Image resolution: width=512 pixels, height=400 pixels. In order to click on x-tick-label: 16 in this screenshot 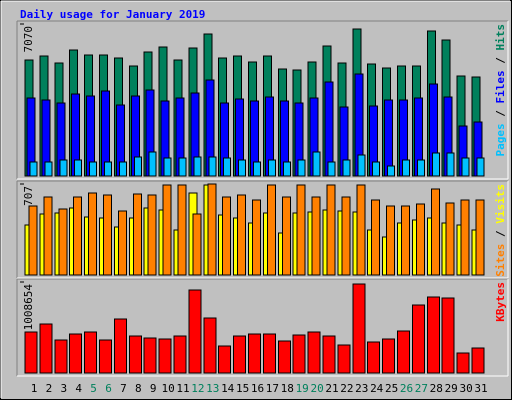, I will do `click(257, 388)`.